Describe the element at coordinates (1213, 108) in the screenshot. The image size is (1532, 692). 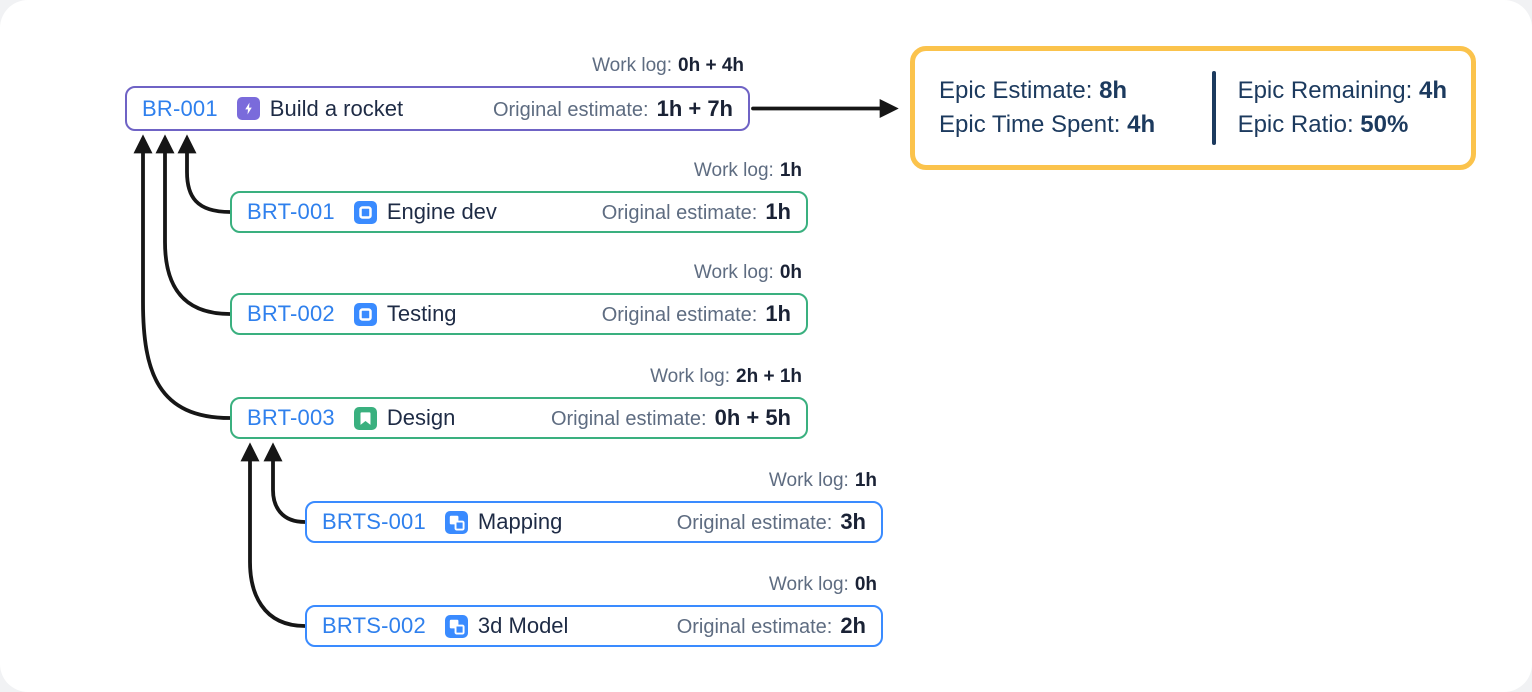
I see `summary-divider` at that location.